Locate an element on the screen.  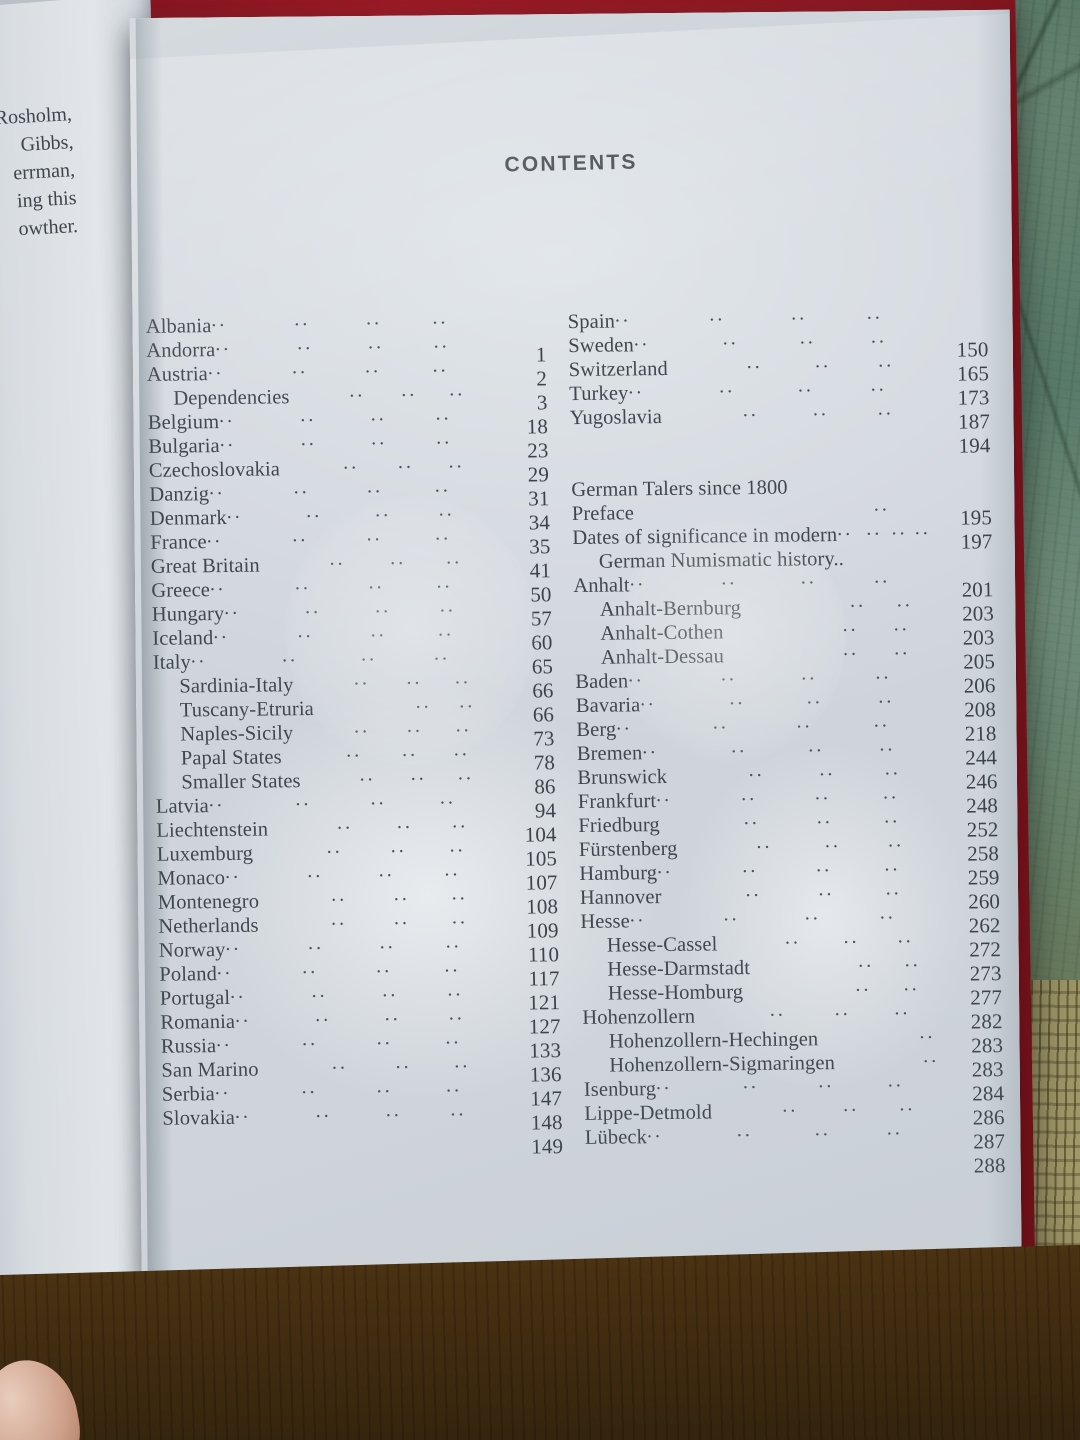
toc-row: Romania........ 127 is located at coordinates (360, 1022).